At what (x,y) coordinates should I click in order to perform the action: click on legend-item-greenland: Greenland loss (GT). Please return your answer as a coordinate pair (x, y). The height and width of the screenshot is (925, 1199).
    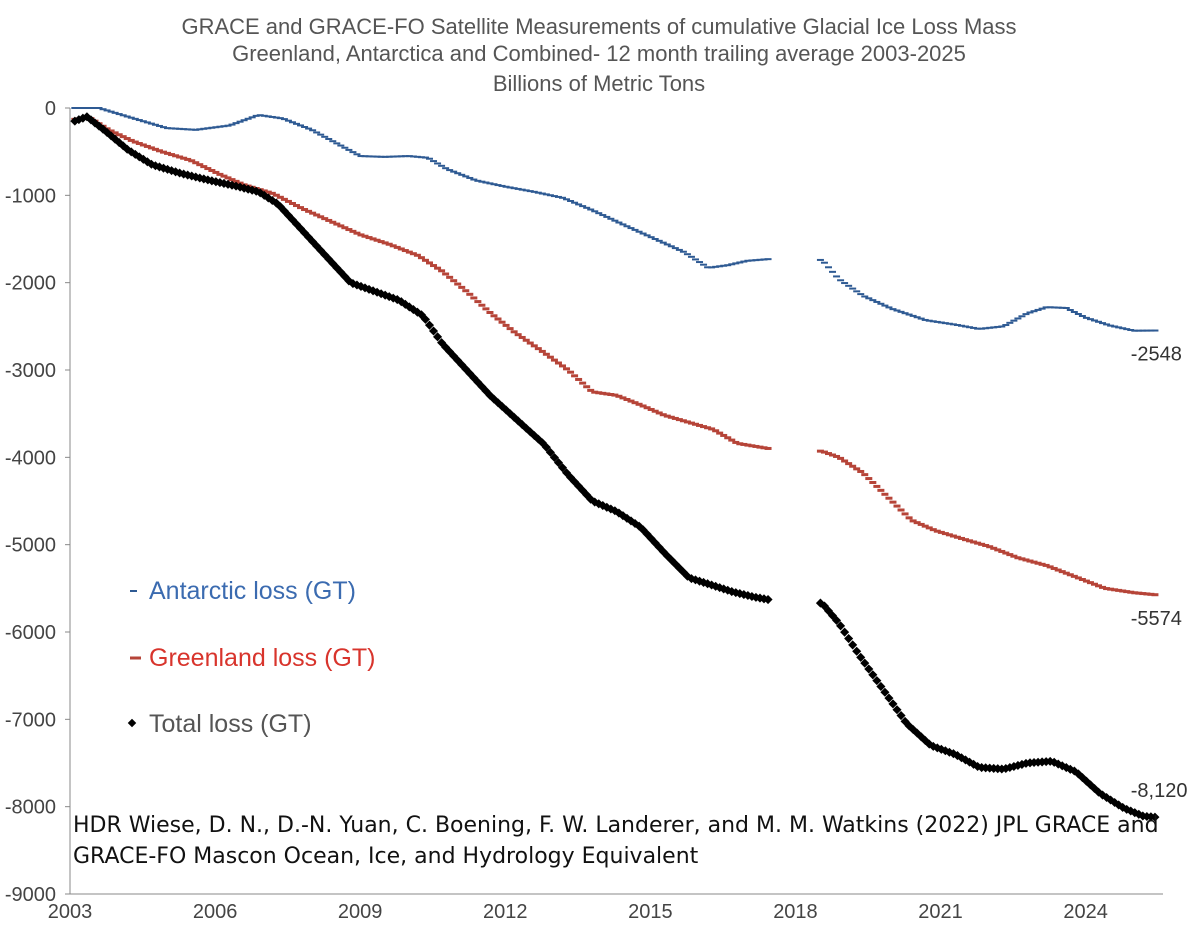
    Looking at the image, I should click on (252, 658).